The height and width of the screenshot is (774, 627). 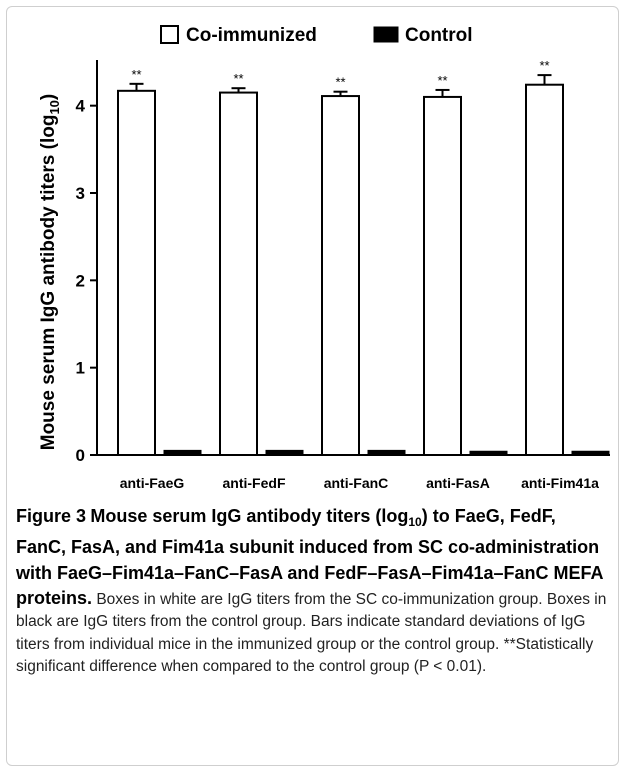 I want to click on y-axis-label-sub: 10, so click(x=54, y=107).